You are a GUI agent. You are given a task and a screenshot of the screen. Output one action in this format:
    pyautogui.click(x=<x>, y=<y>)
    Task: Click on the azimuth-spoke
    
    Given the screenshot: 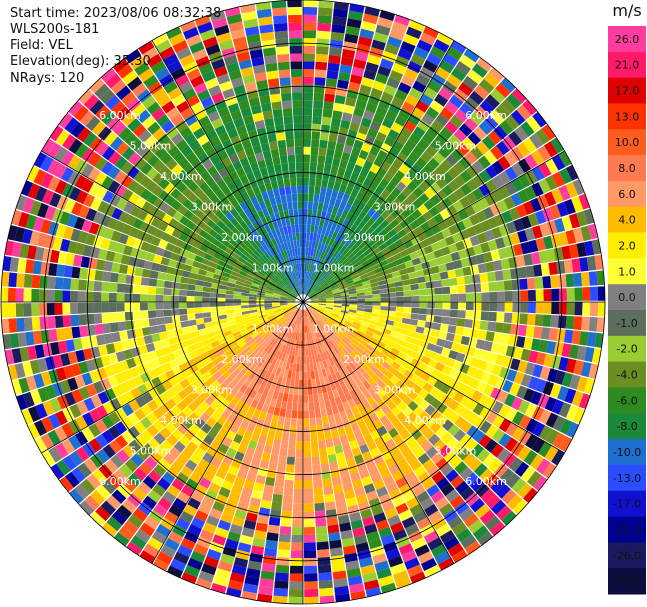 What is the action you would take?
    pyautogui.click(x=227, y=432)
    